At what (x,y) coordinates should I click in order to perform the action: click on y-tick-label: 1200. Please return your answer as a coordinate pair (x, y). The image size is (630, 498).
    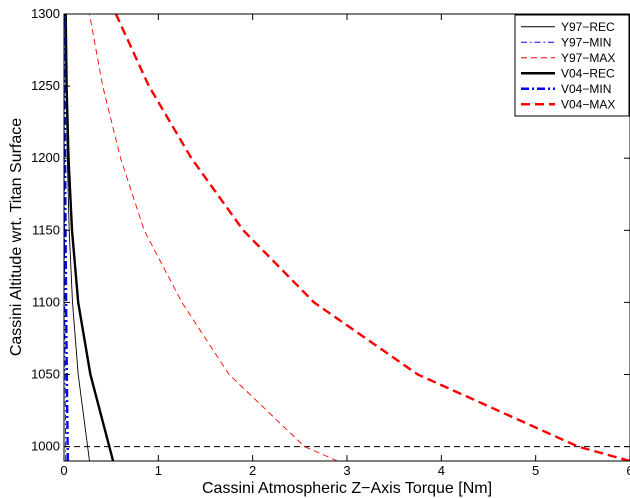
    Looking at the image, I should click on (45, 157).